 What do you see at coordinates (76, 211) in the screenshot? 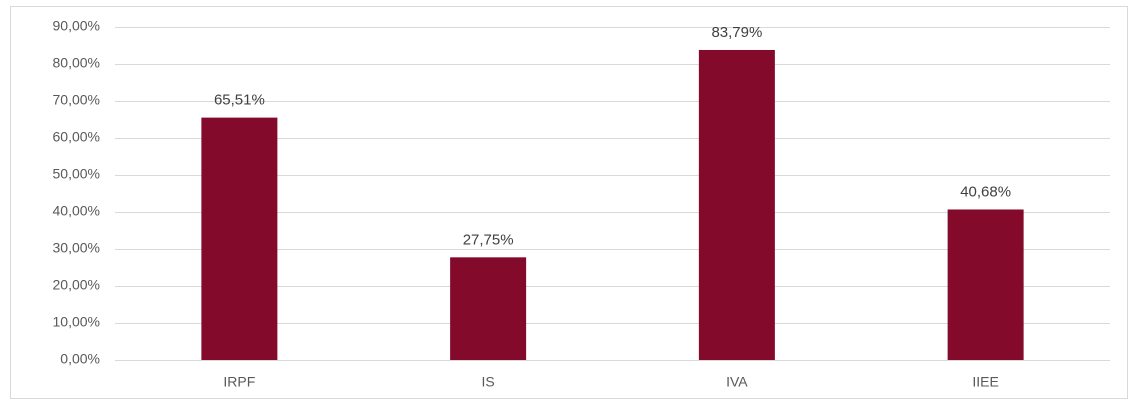
I see `y-tick-label: 40,00%` at bounding box center [76, 211].